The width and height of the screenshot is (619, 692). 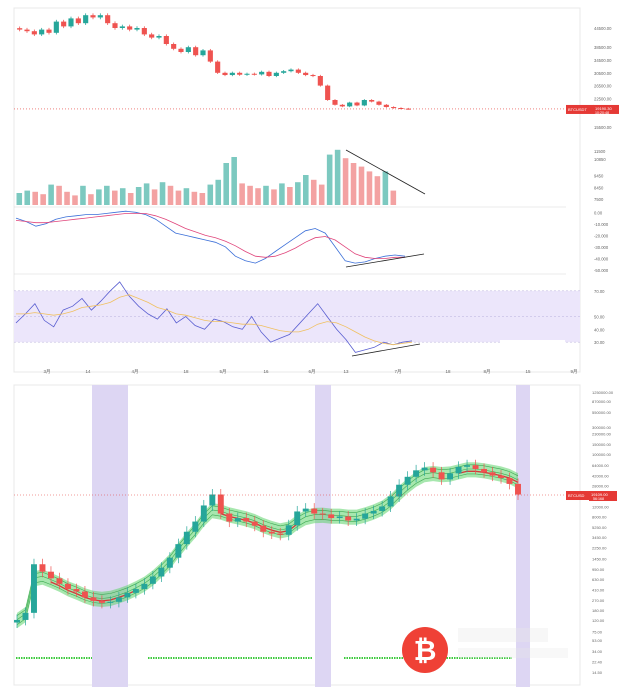 What do you see at coordinates (311, 372) in the screenshot?
I see `time-axis-tick: 6月` at bounding box center [311, 372].